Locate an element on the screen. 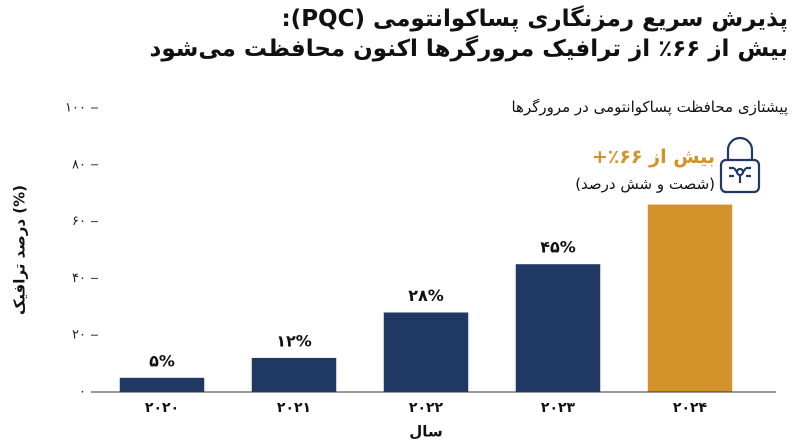 This screenshot has width=800, height=447. annotation: بیش از ۶۶٪+ is located at coordinates (653, 157).